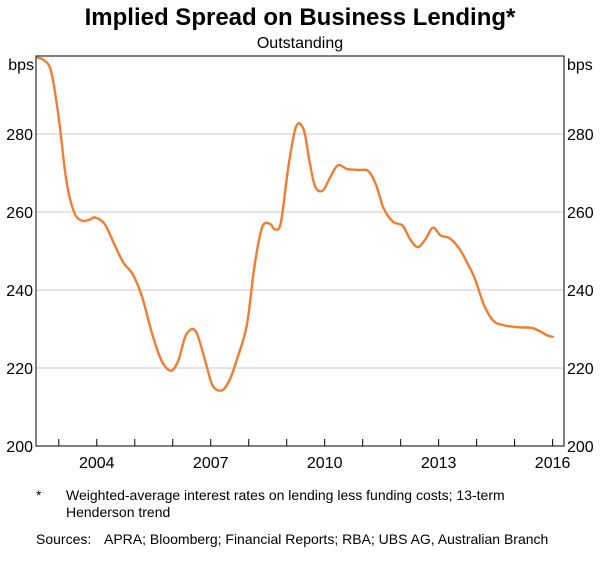 This screenshot has width=600, height=562. What do you see at coordinates (300, 17) in the screenshot?
I see `chart-title: Implied Spread on Business Lending*` at bounding box center [300, 17].